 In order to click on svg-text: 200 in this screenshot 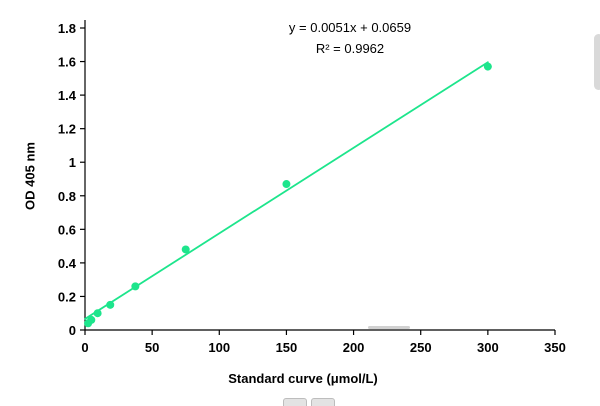, I will do `click(354, 347)`.